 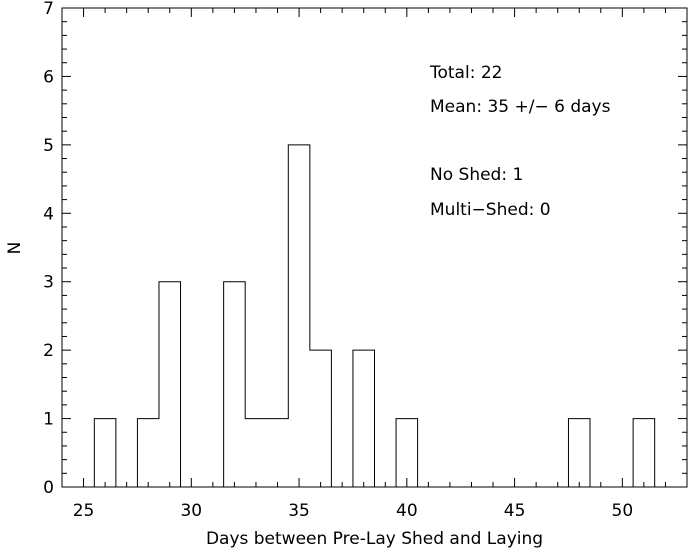 What do you see at coordinates (48, 420) in the screenshot?
I see `y-tick-label: 1` at bounding box center [48, 420].